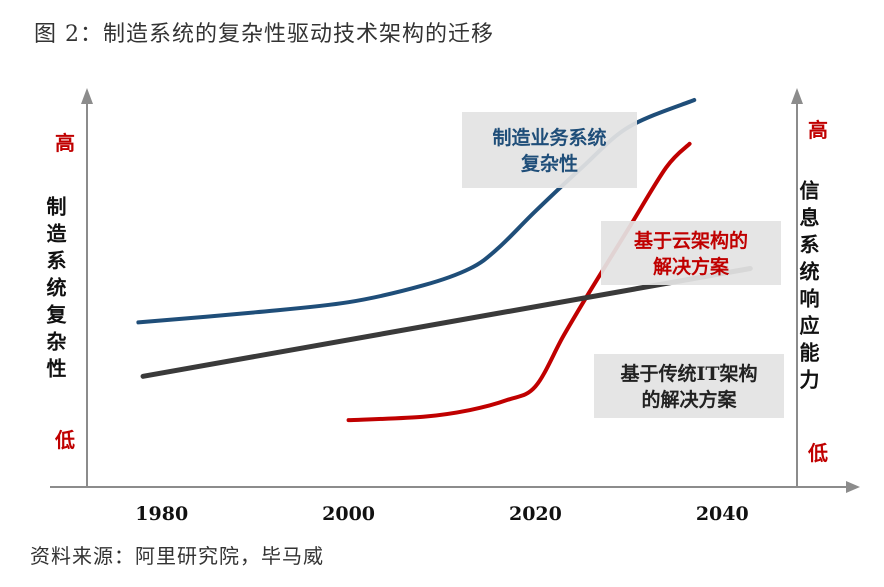 The width and height of the screenshot is (884, 587). I want to click on callout-text: 的解决方案, so click(689, 399).